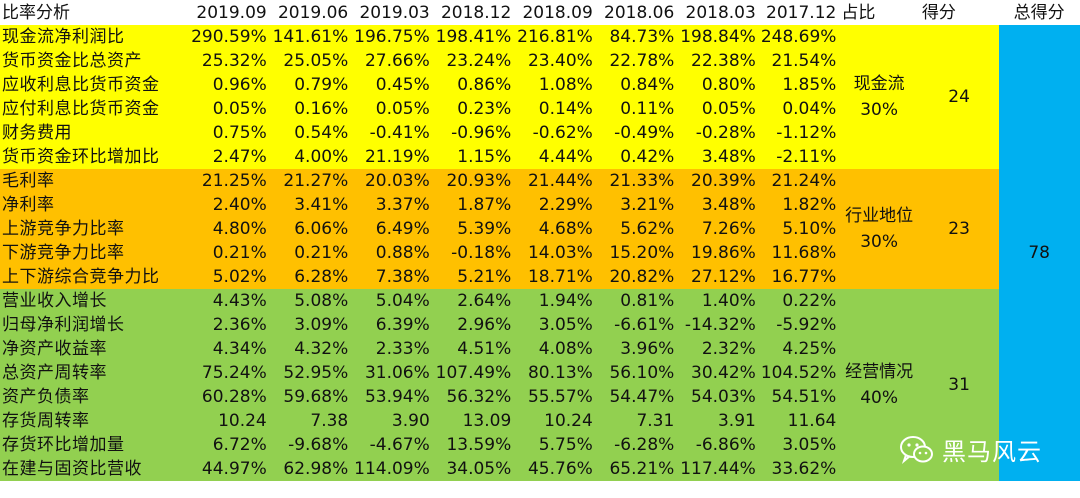  What do you see at coordinates (718, 157) in the screenshot?
I see `value-cell: 3.48%` at bounding box center [718, 157].